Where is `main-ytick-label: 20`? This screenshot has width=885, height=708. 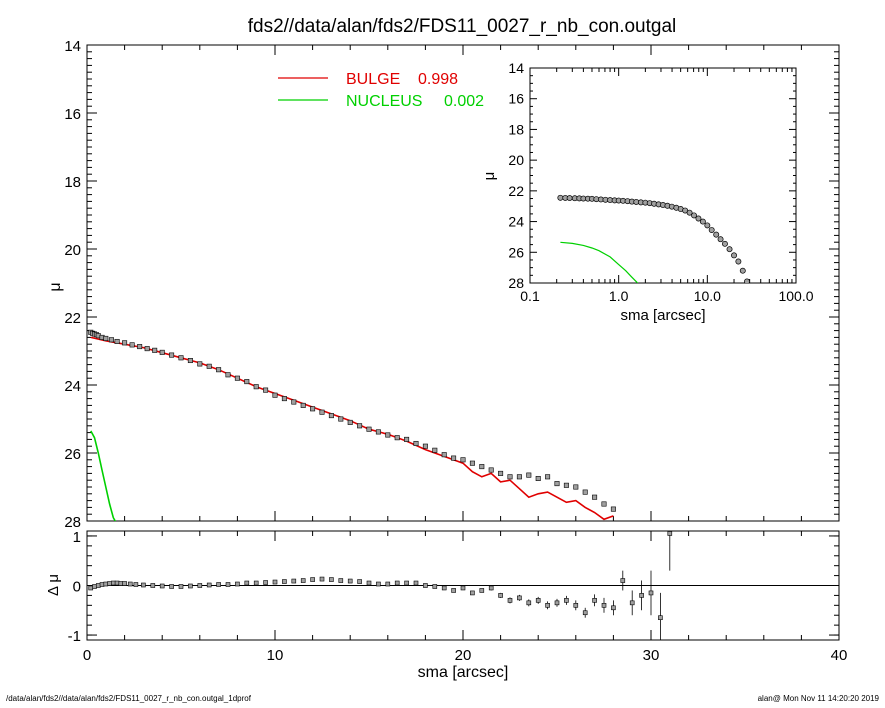 main-ytick-label: 20 is located at coordinates (72, 250).